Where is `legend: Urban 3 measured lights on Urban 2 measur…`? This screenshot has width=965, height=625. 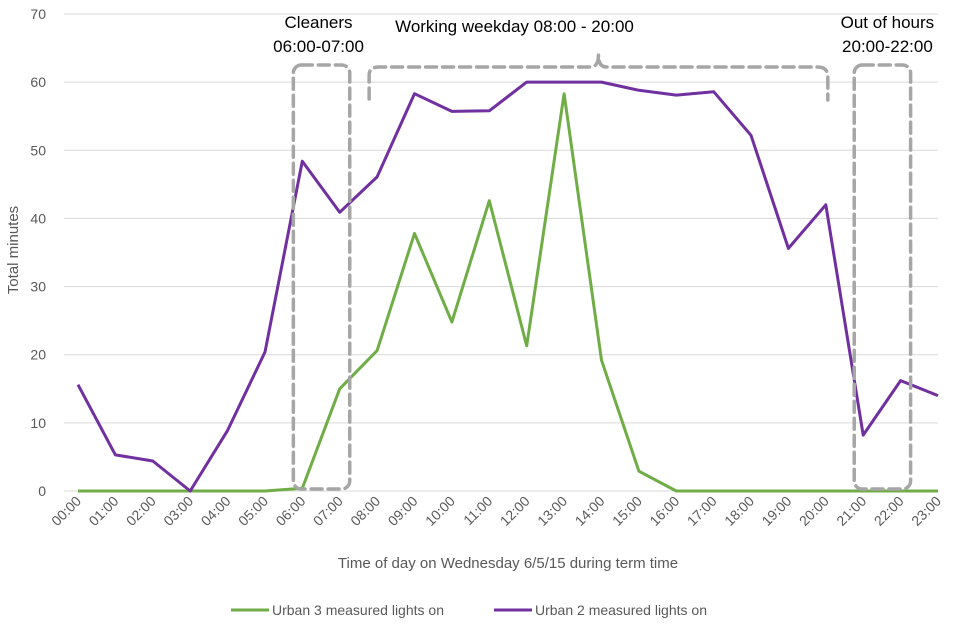 legend: Urban 3 measured lights on Urban 2 measur… is located at coordinates (469, 610).